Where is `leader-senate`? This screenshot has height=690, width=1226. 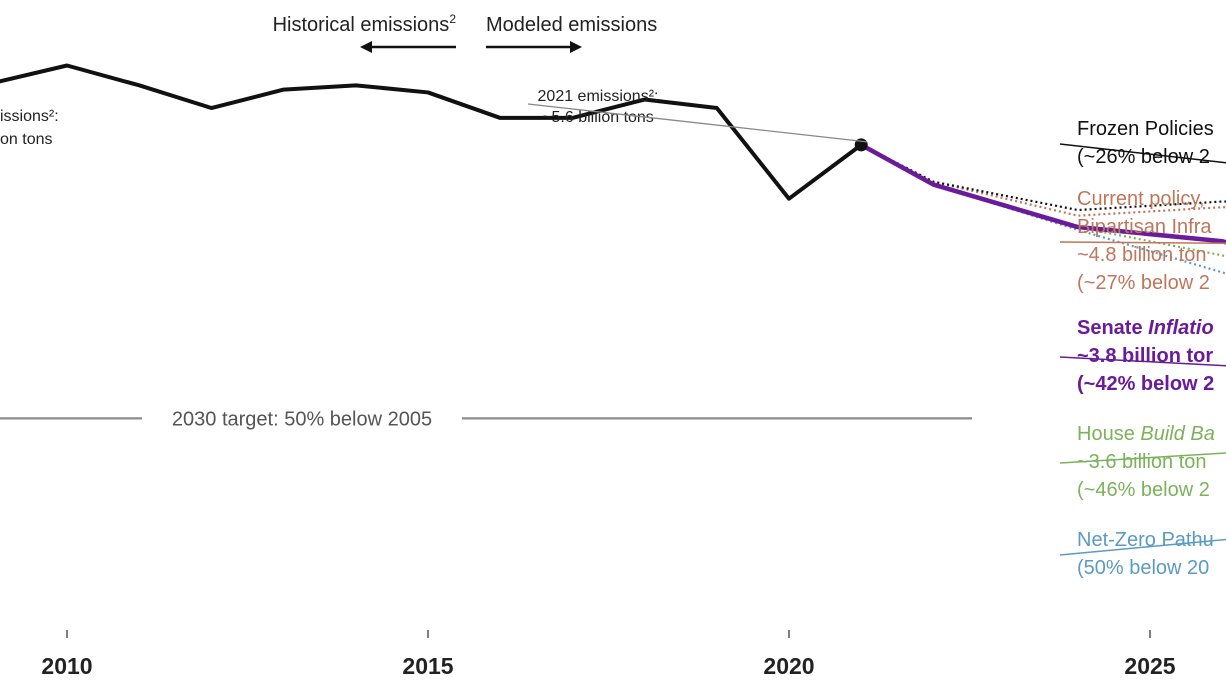
leader-senate is located at coordinates (1142, 361).